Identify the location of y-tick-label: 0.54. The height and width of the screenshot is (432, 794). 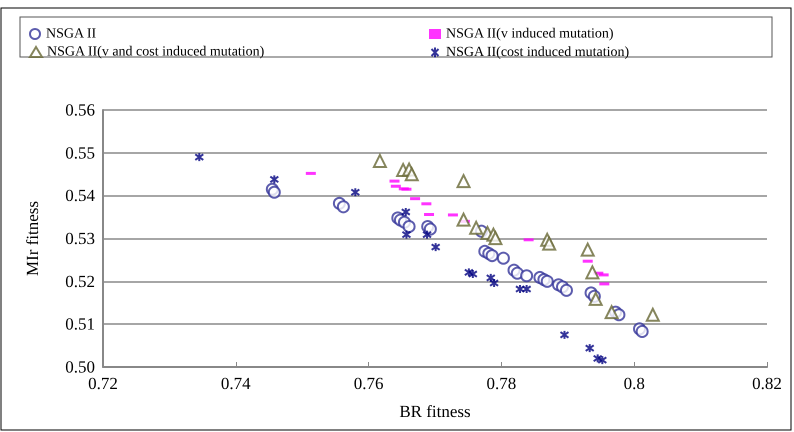
(80, 196).